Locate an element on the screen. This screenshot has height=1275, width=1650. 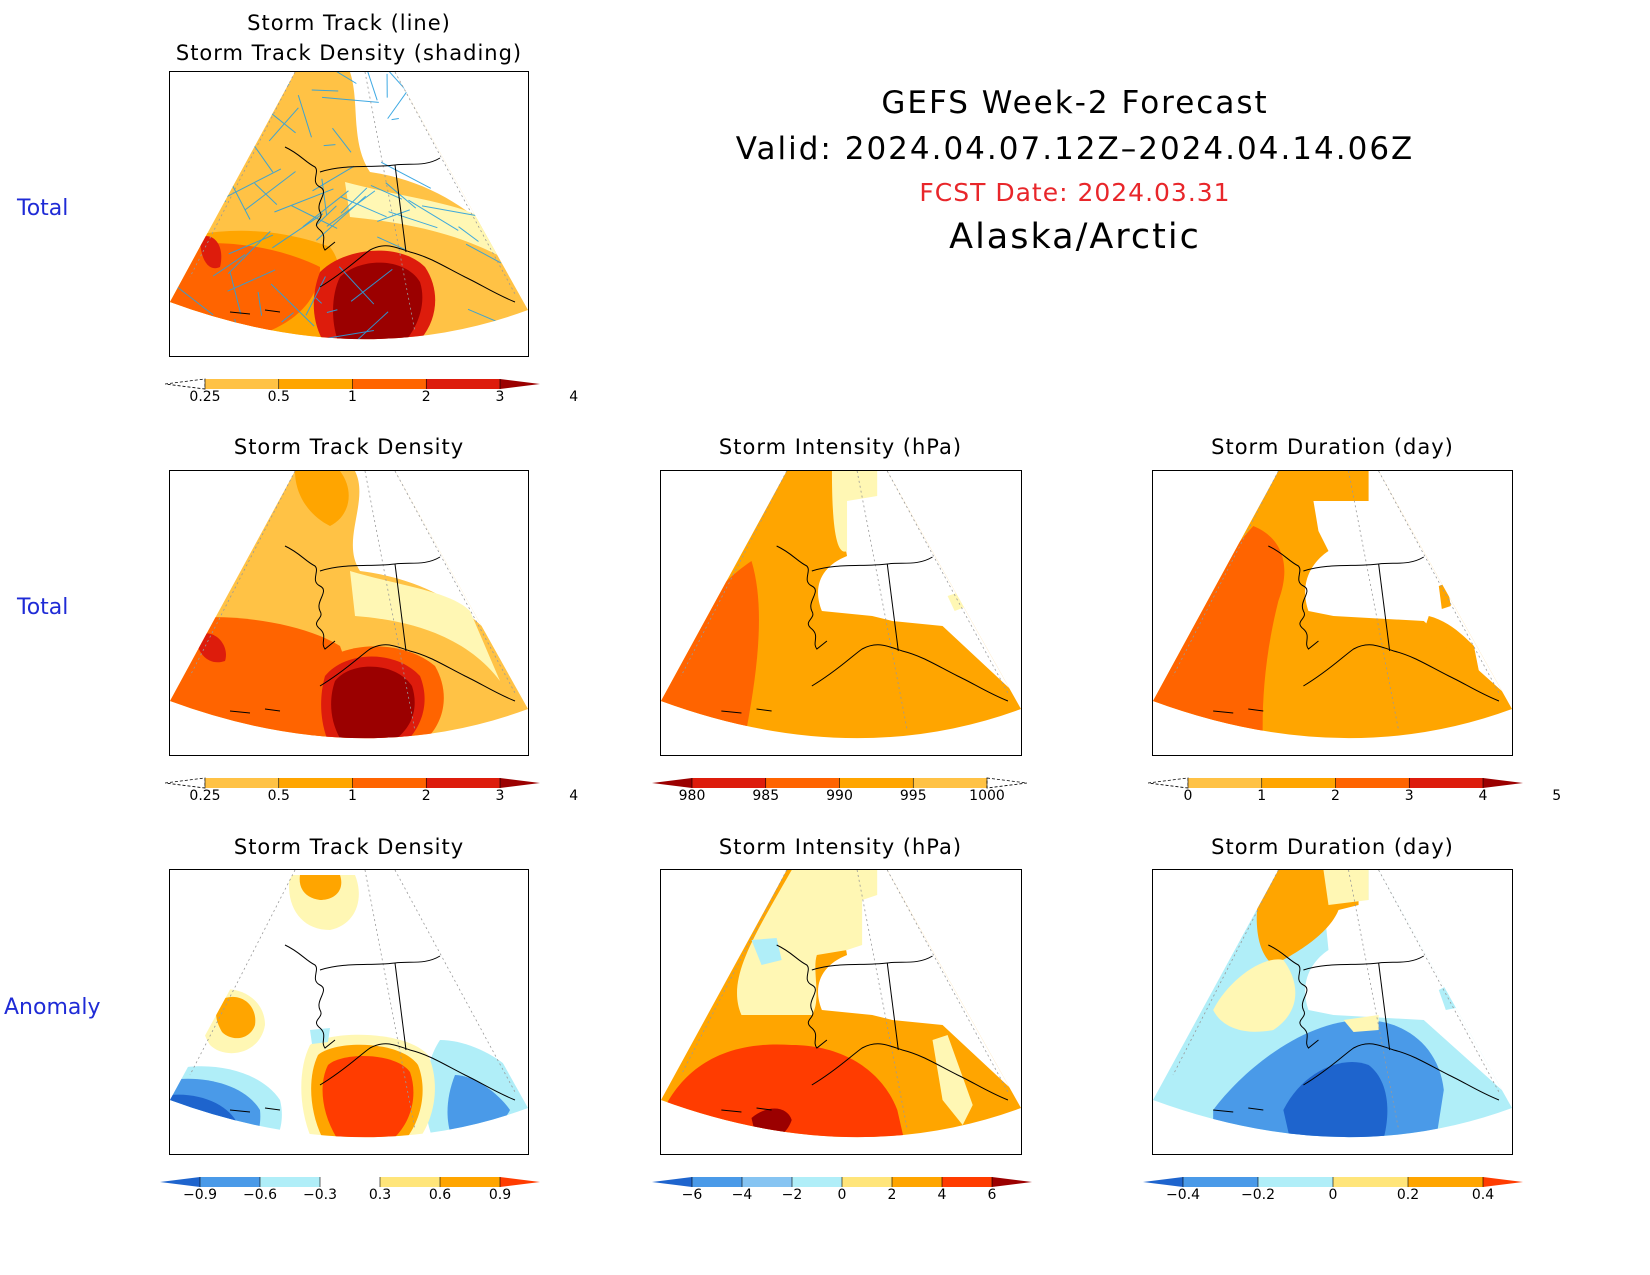
shade-light-blue is located at coordinates (1447, 997).